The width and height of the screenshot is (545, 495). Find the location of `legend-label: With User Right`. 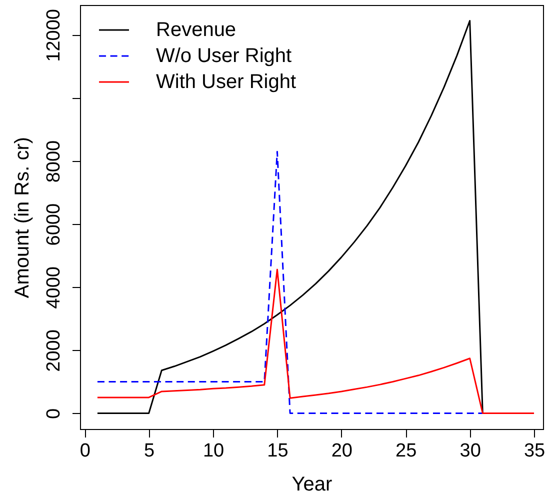

legend-label: With User Right is located at coordinates (226, 82).